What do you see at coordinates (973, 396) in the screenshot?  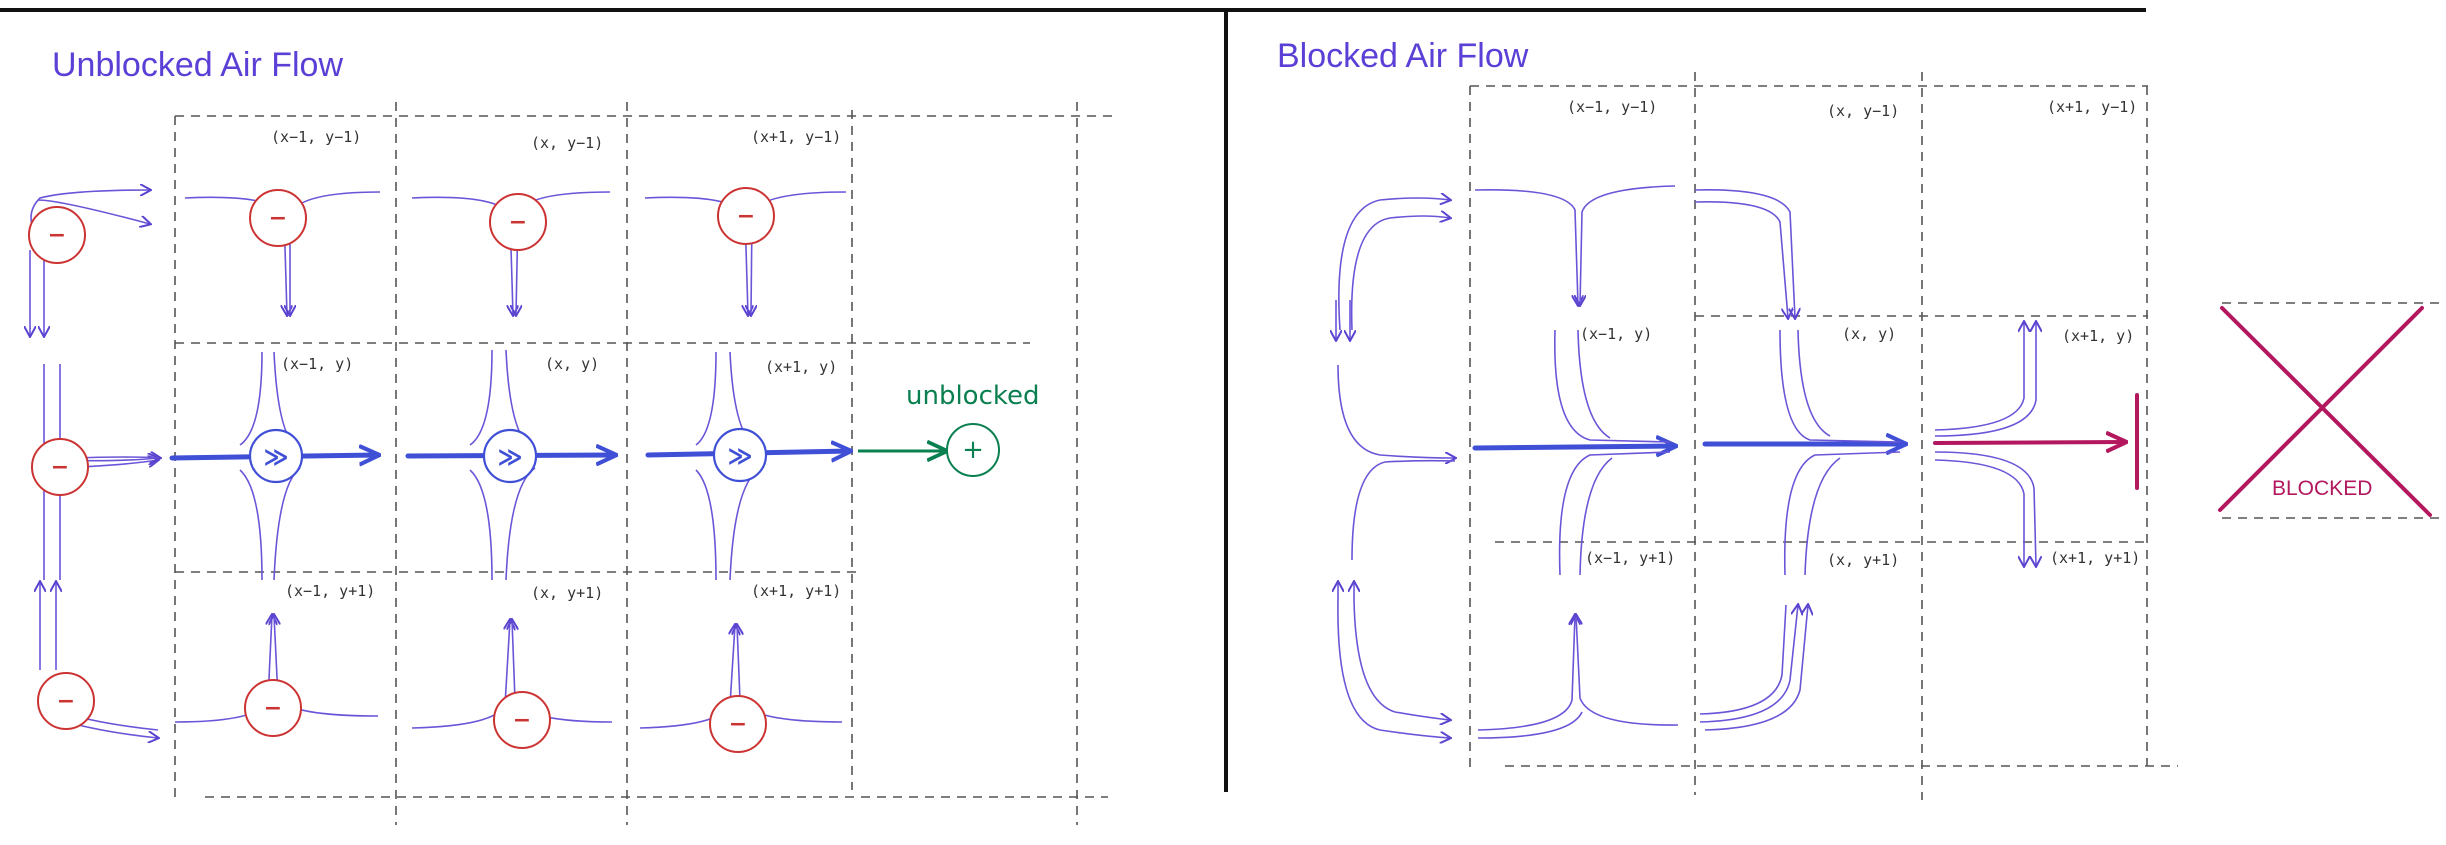 I see `unblocked-label: unblocked` at bounding box center [973, 396].